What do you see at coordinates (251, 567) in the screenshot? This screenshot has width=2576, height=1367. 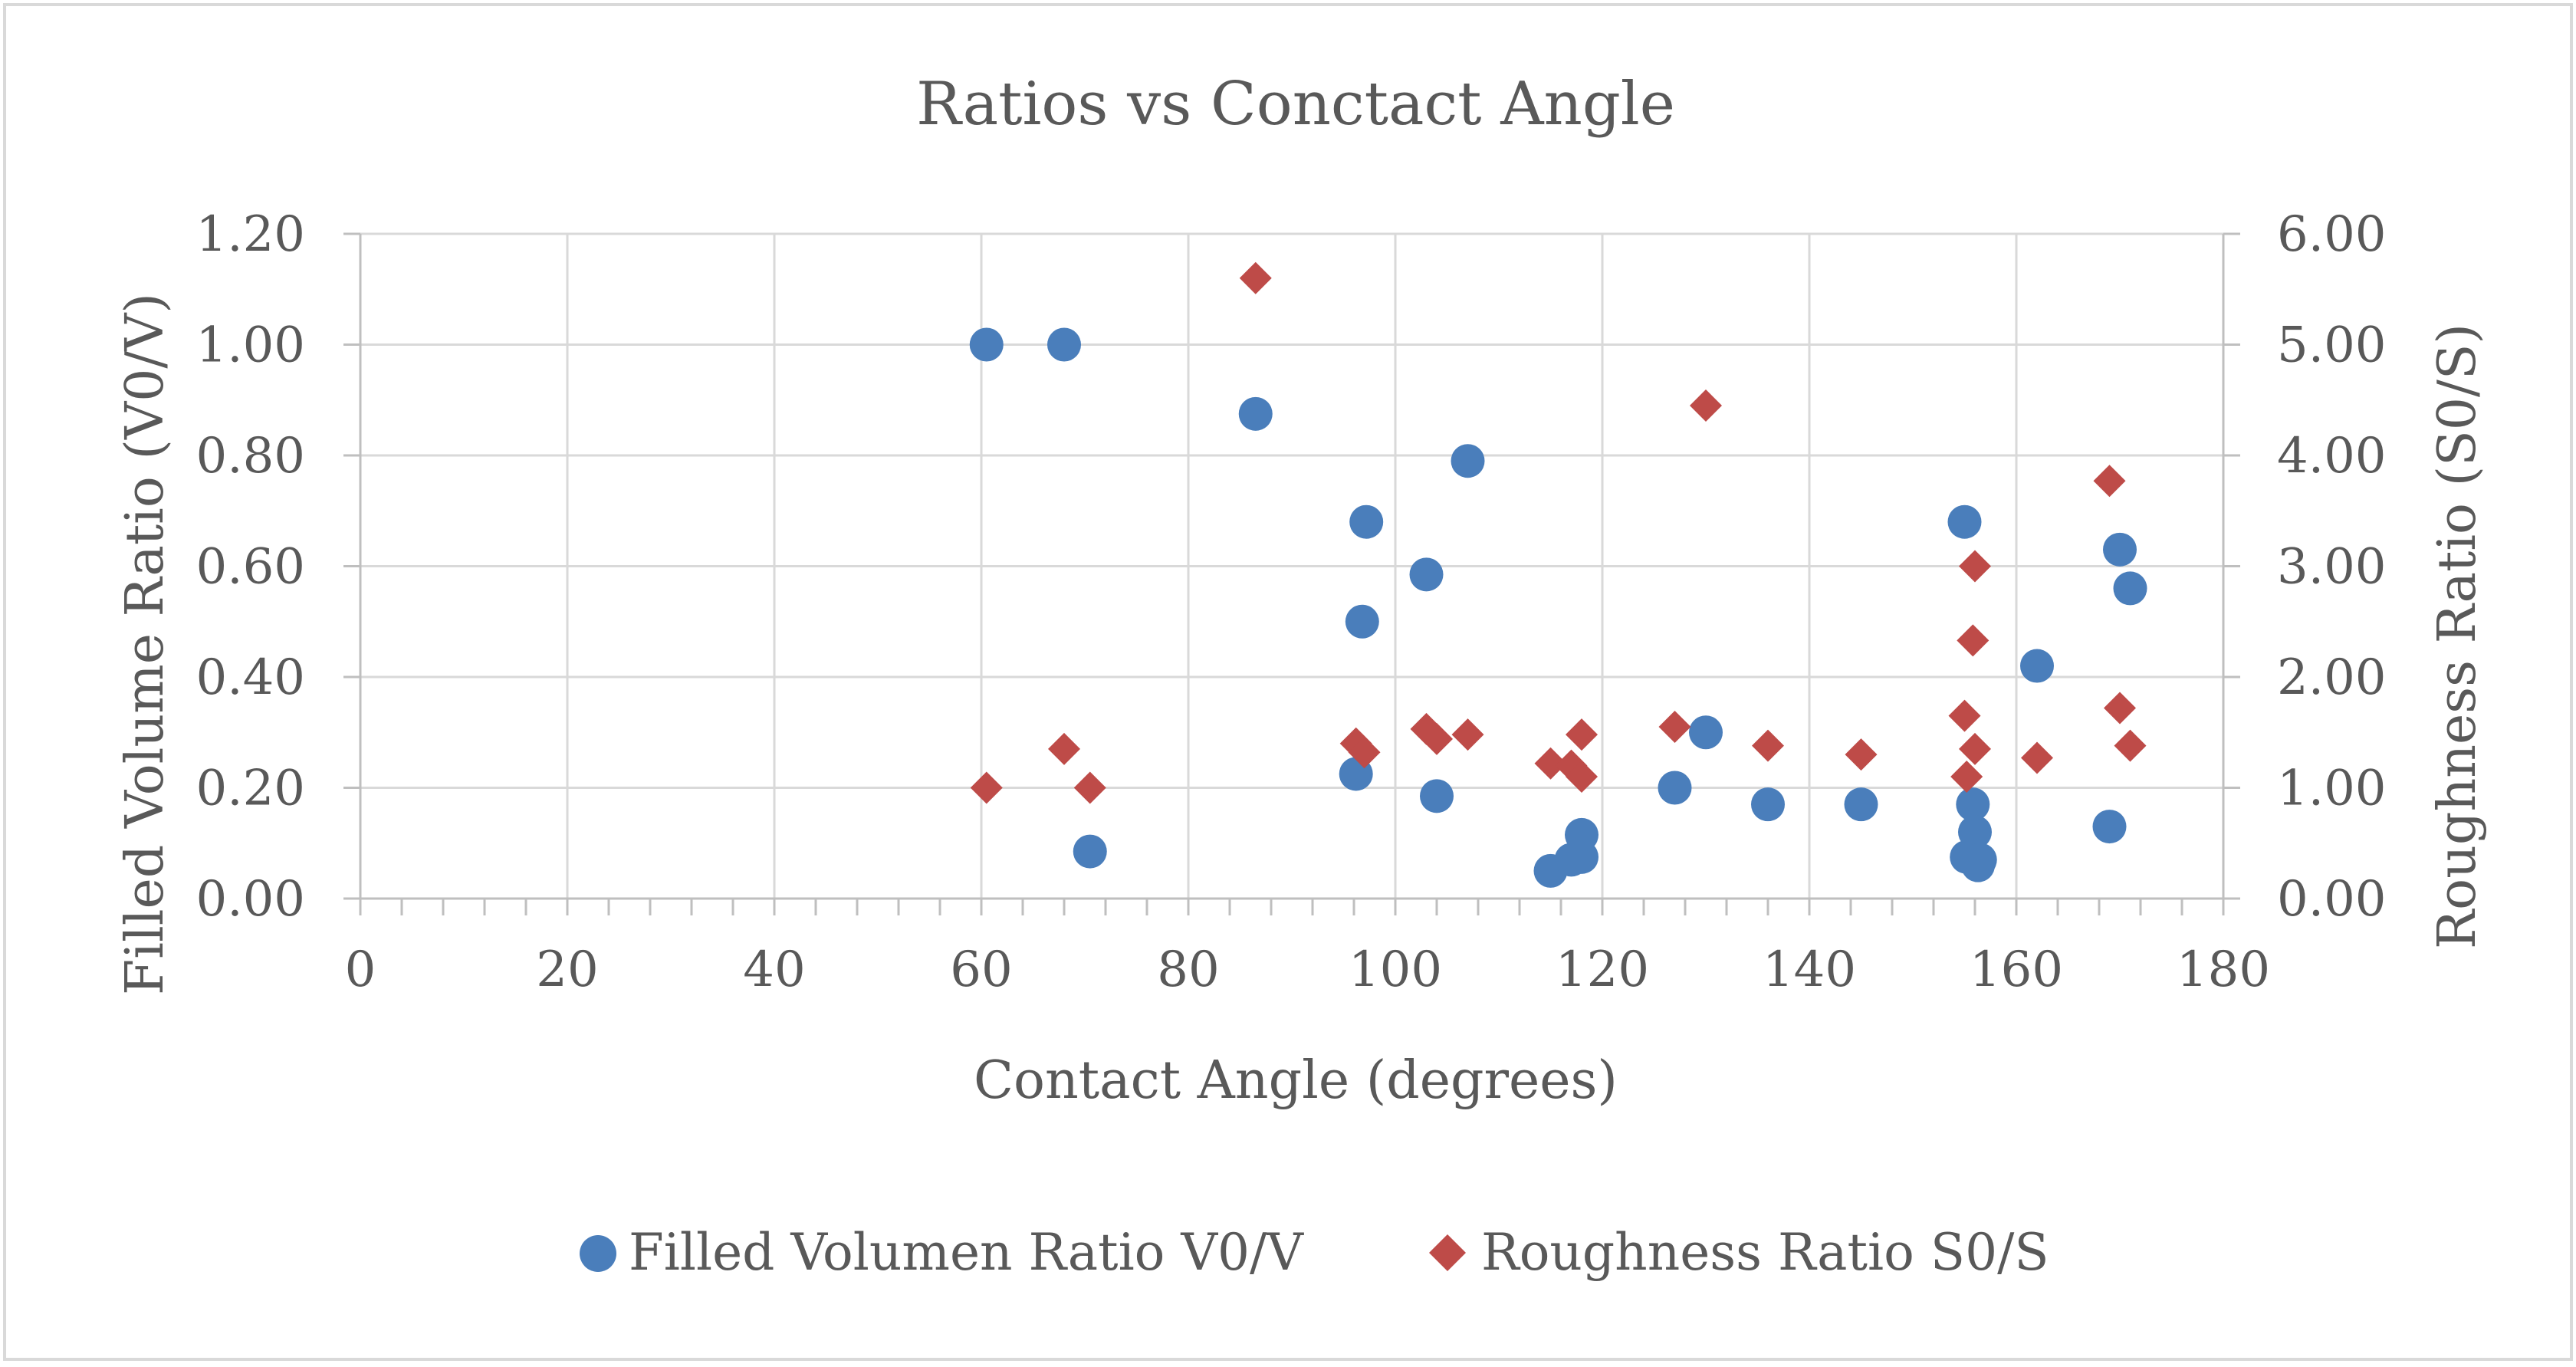 I see `y-tick-label: 0.60` at bounding box center [251, 567].